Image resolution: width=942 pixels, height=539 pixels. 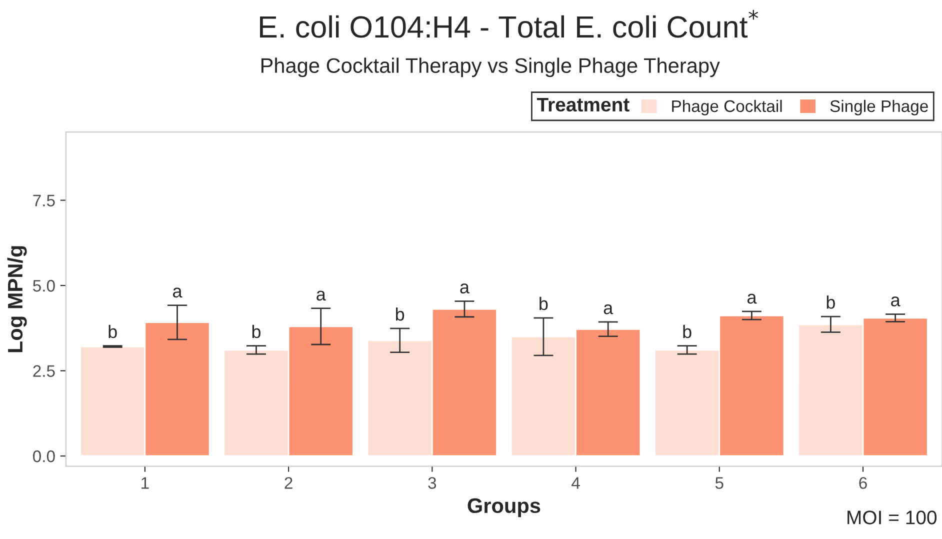 I want to click on y-tick-label: 2.5, so click(x=44, y=371).